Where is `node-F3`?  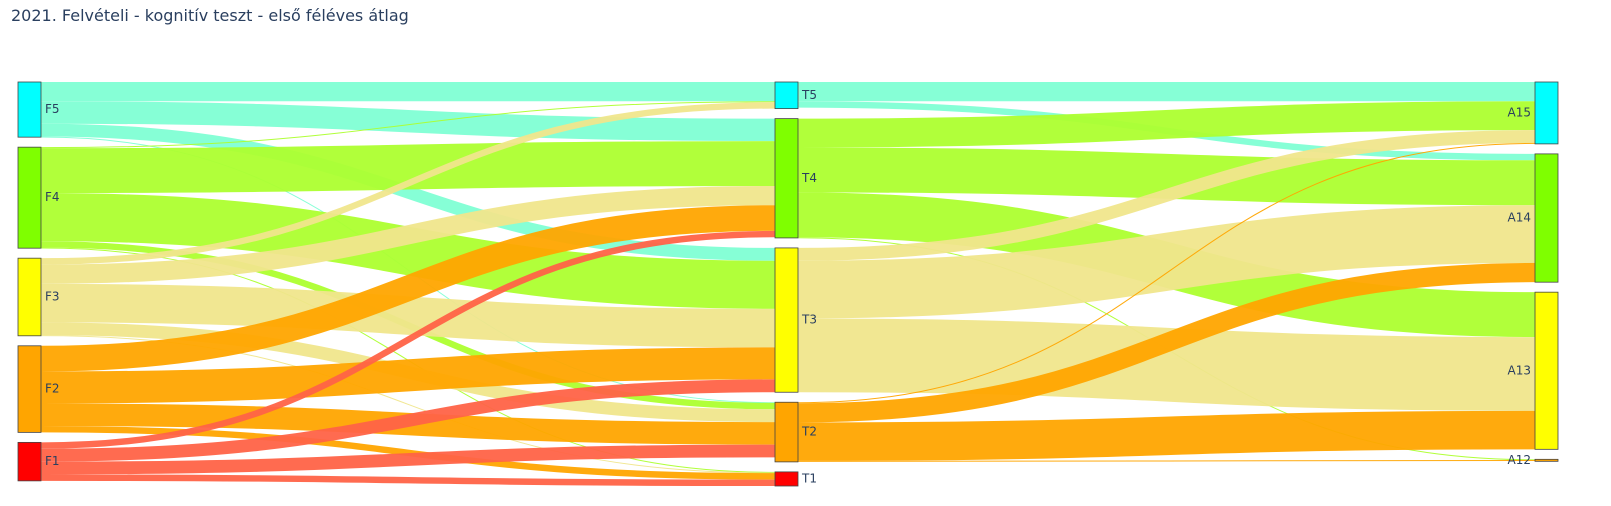 node-F3 is located at coordinates (29, 297).